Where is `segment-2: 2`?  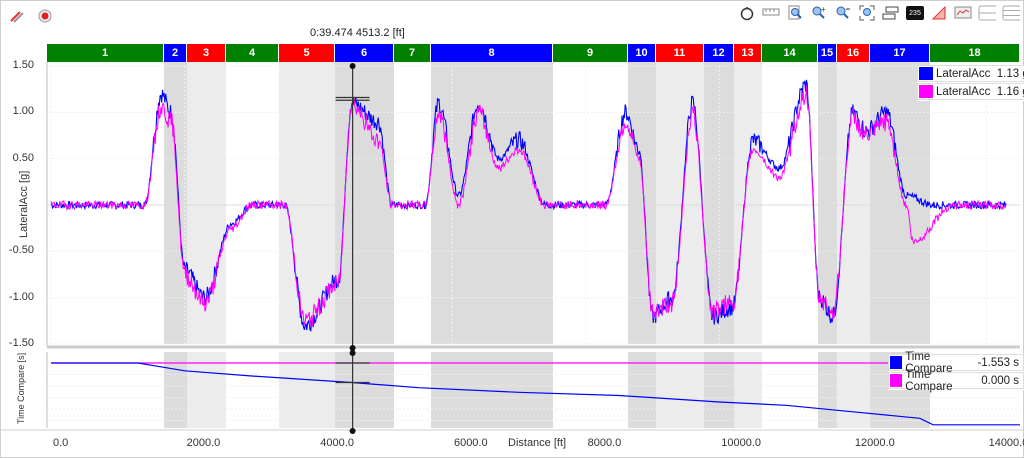 segment-2: 2 is located at coordinates (175, 53).